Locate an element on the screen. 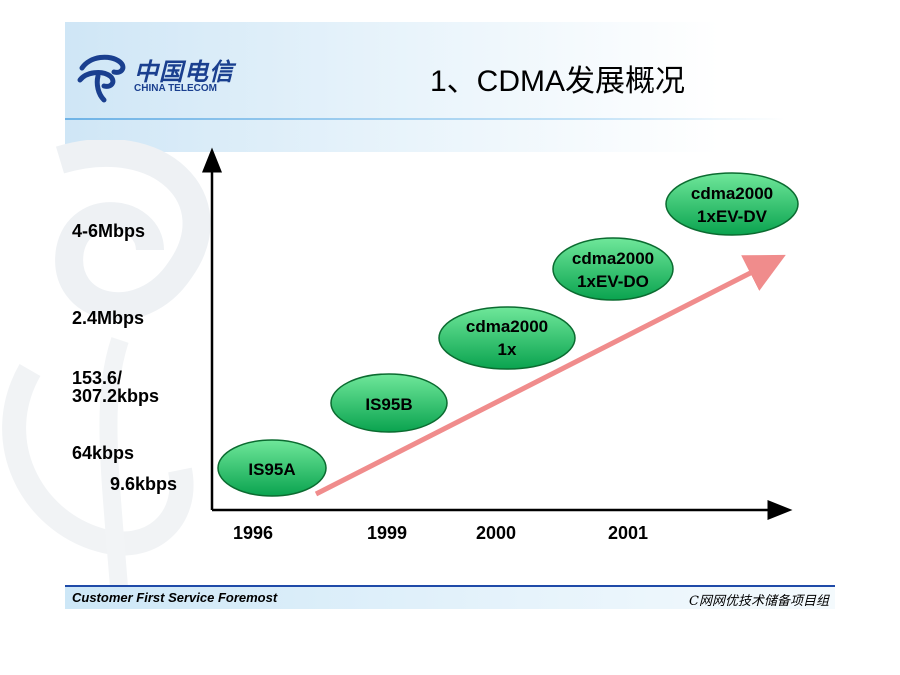 The height and width of the screenshot is (675, 900). logo-english-text: CHINA TELECOM is located at coordinates (175, 88).